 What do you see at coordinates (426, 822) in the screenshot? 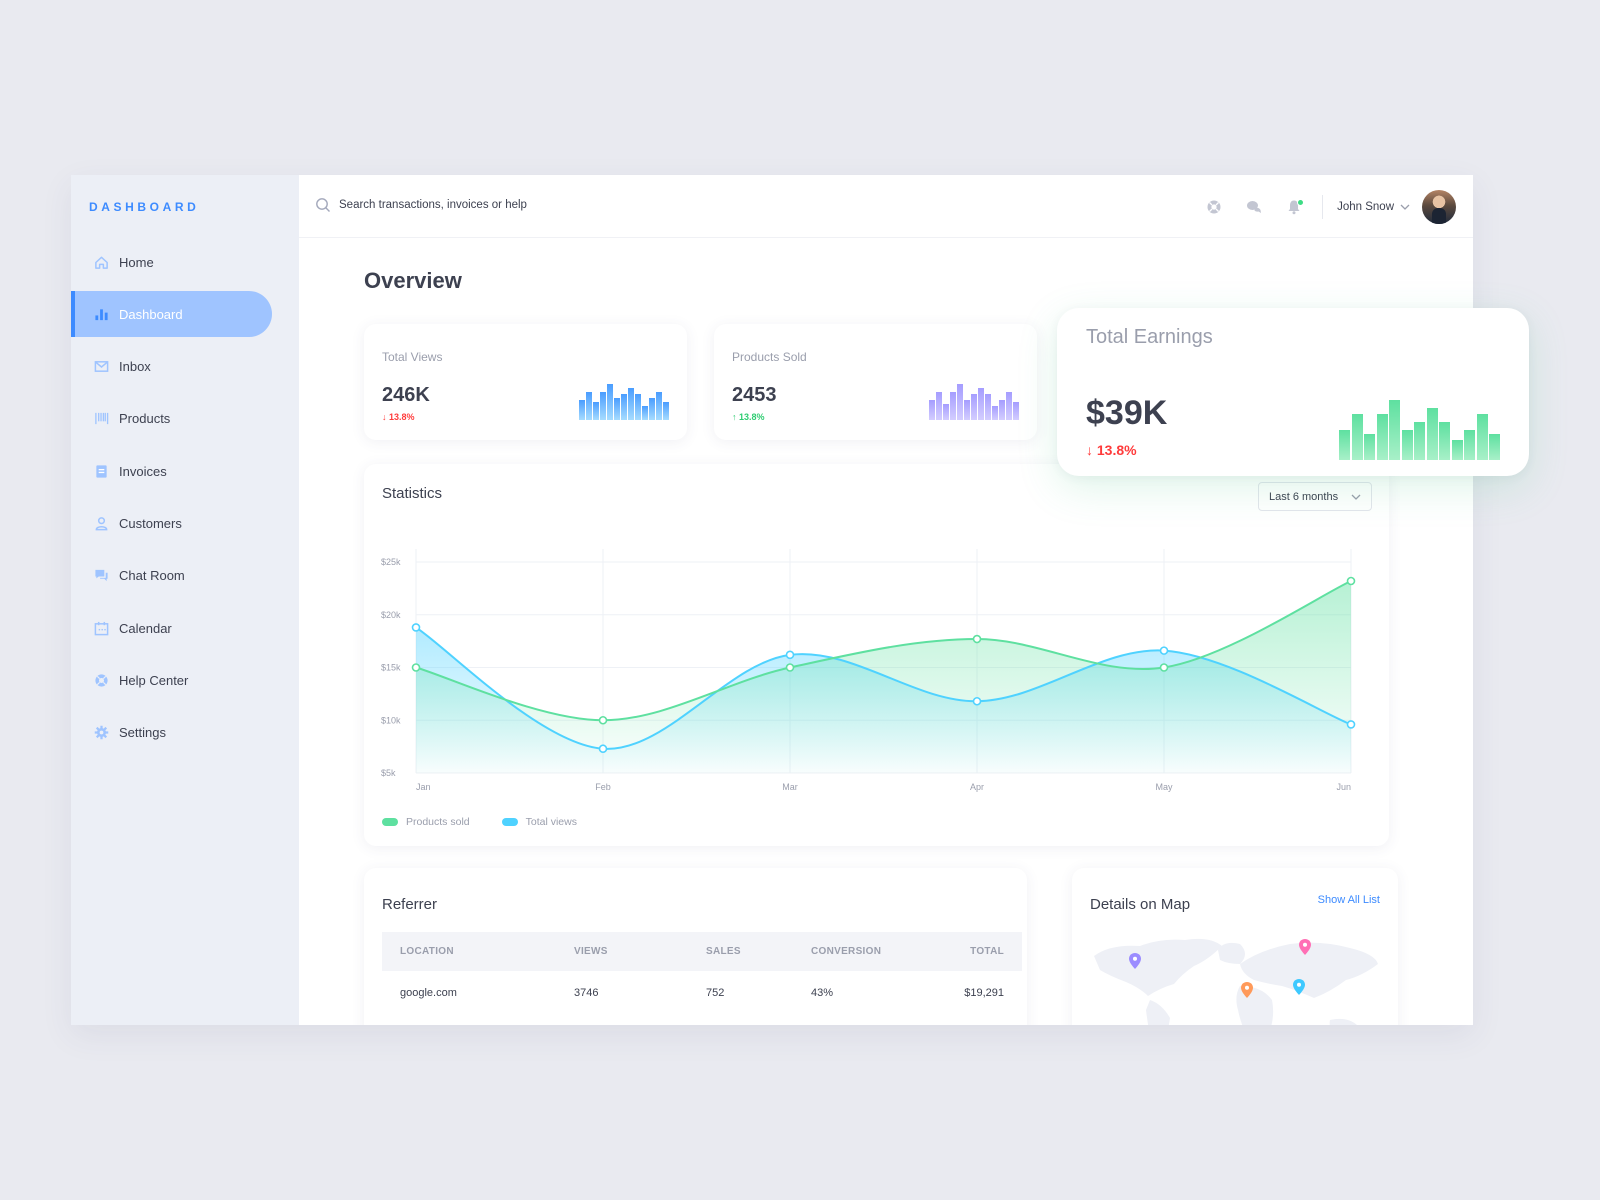
I see `legend-item-products-sold: Products sold` at bounding box center [426, 822].